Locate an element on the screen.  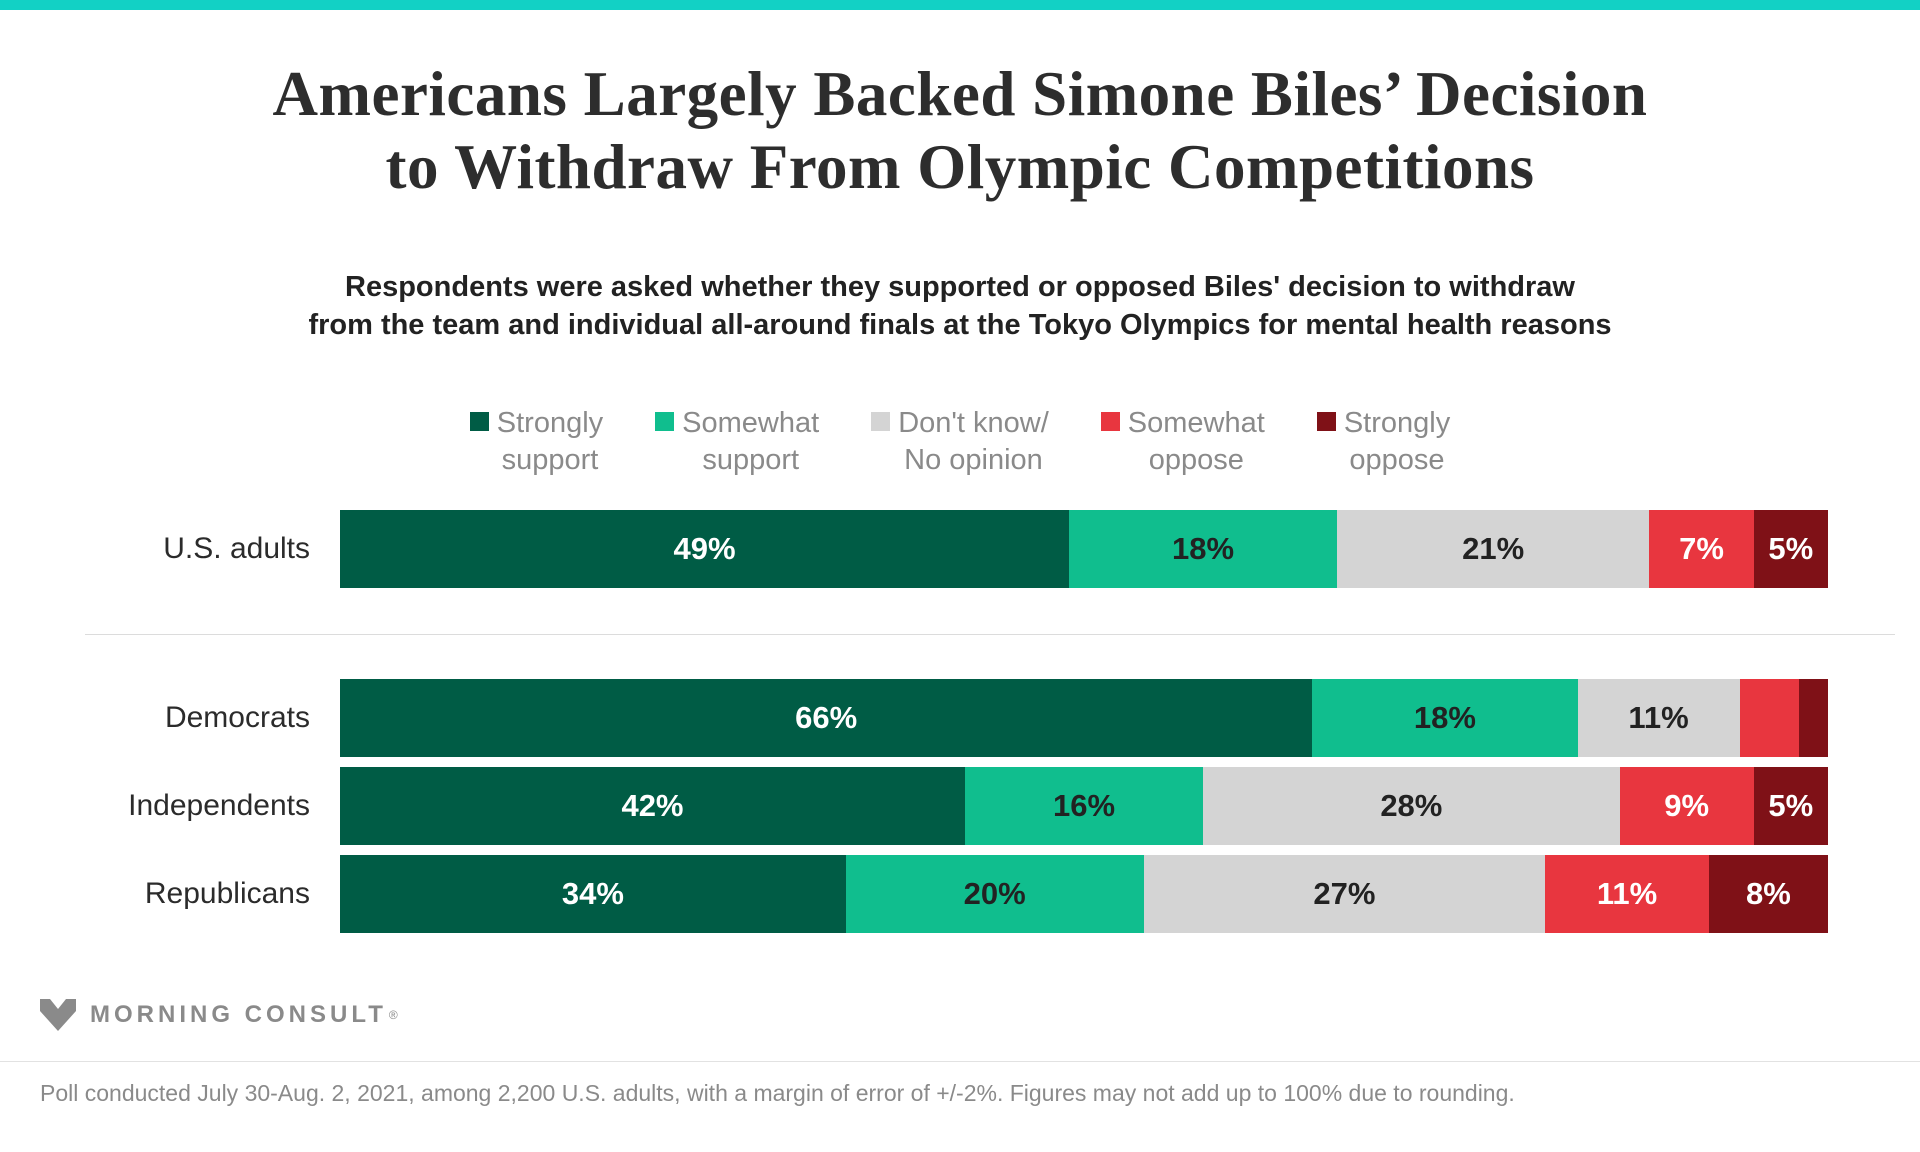
legend-item-dont-know: Don't know/No opinion is located at coordinates (960, 442).